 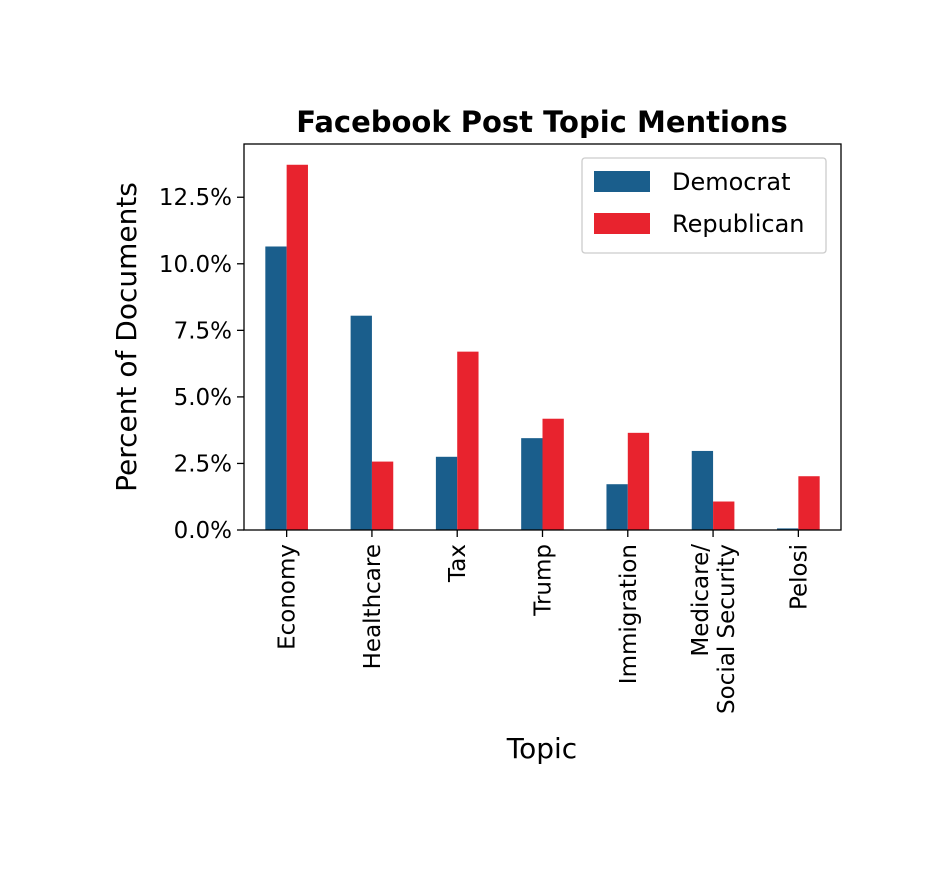 I want to click on chart-title: Facebook Post Topic Mentions, so click(x=542, y=122).